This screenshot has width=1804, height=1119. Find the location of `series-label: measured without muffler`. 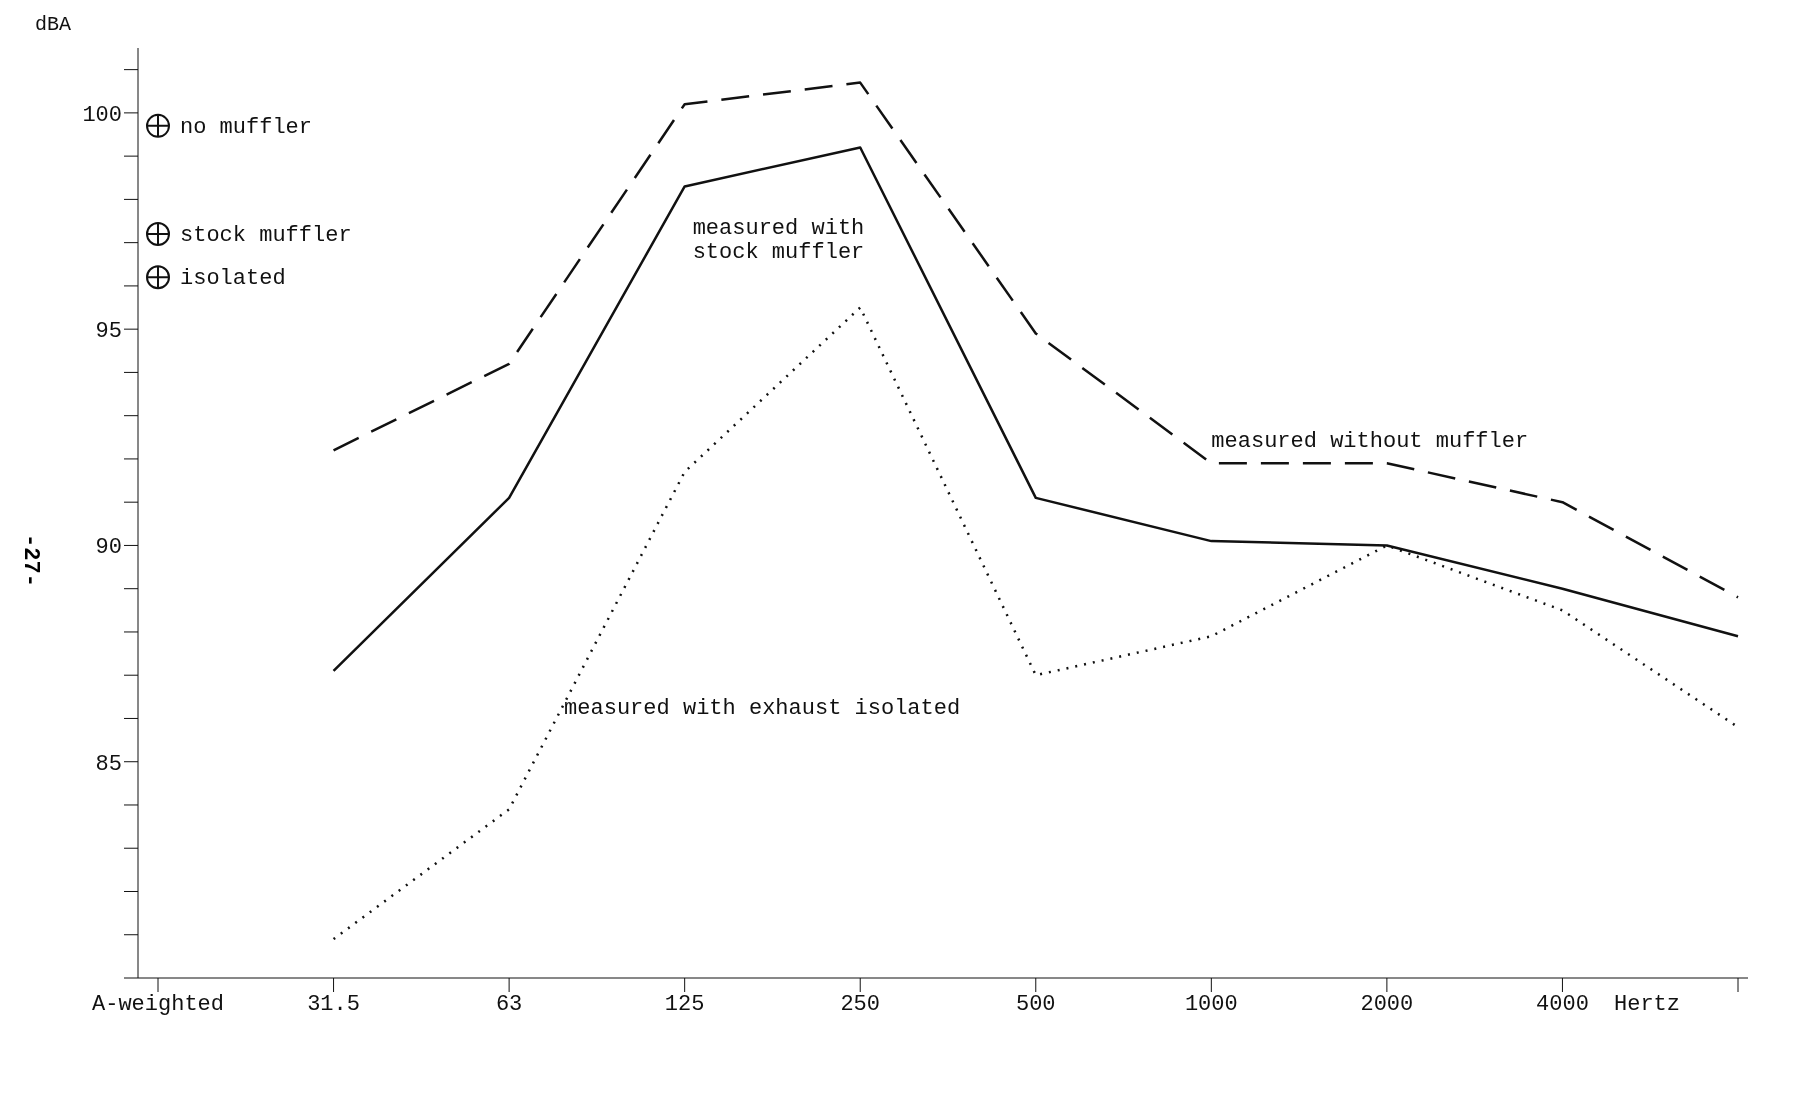

series-label: measured without muffler is located at coordinates (1370, 442).